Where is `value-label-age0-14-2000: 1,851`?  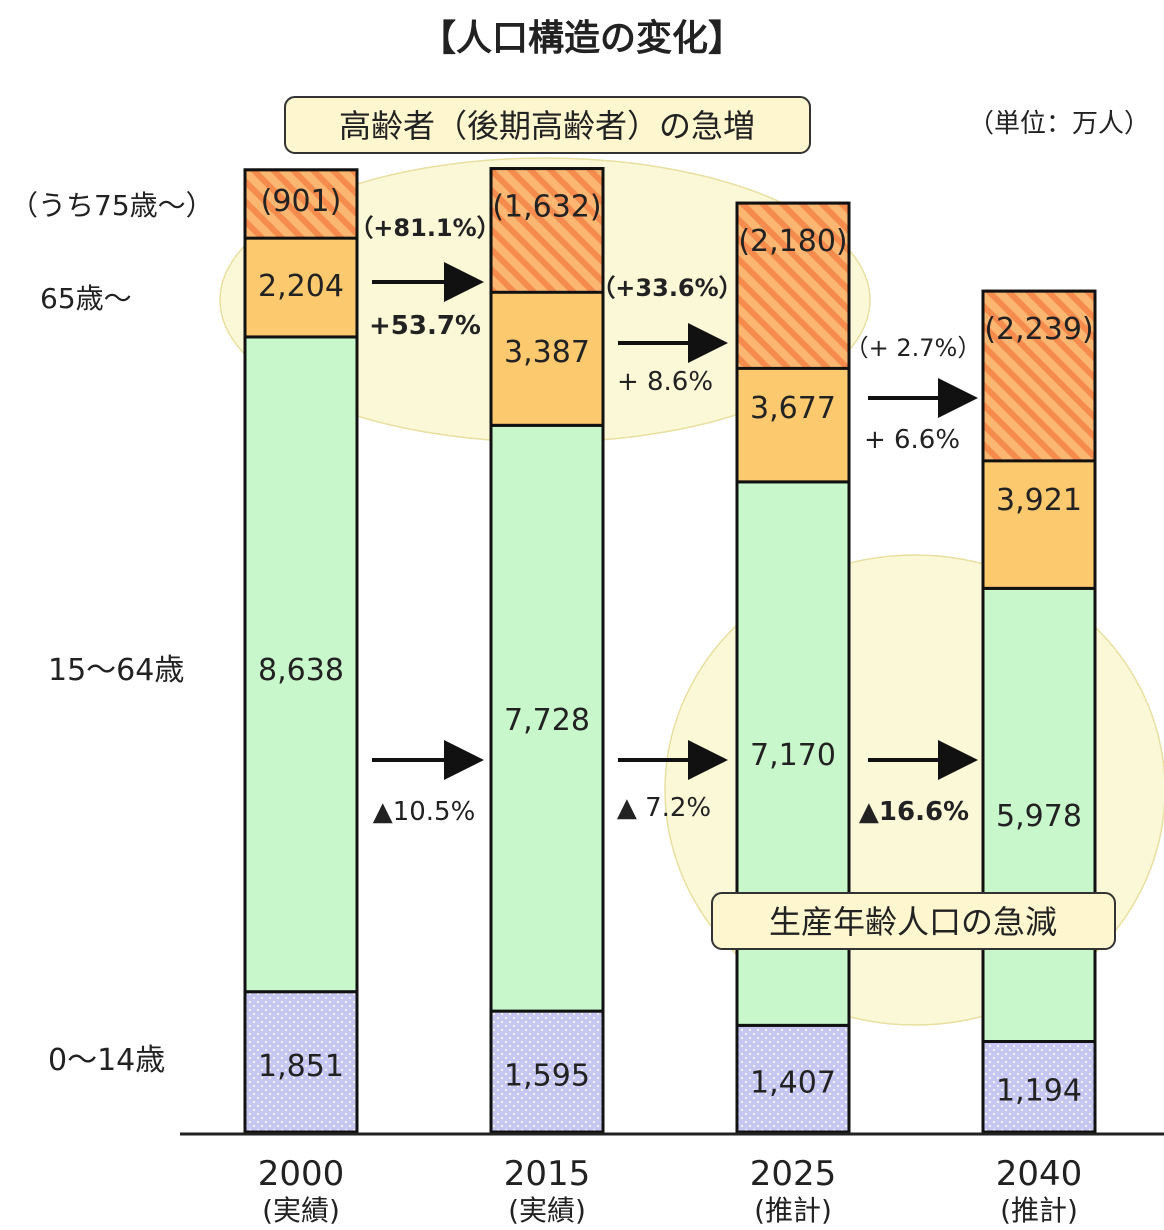 value-label-age0-14-2000: 1,851 is located at coordinates (301, 1066).